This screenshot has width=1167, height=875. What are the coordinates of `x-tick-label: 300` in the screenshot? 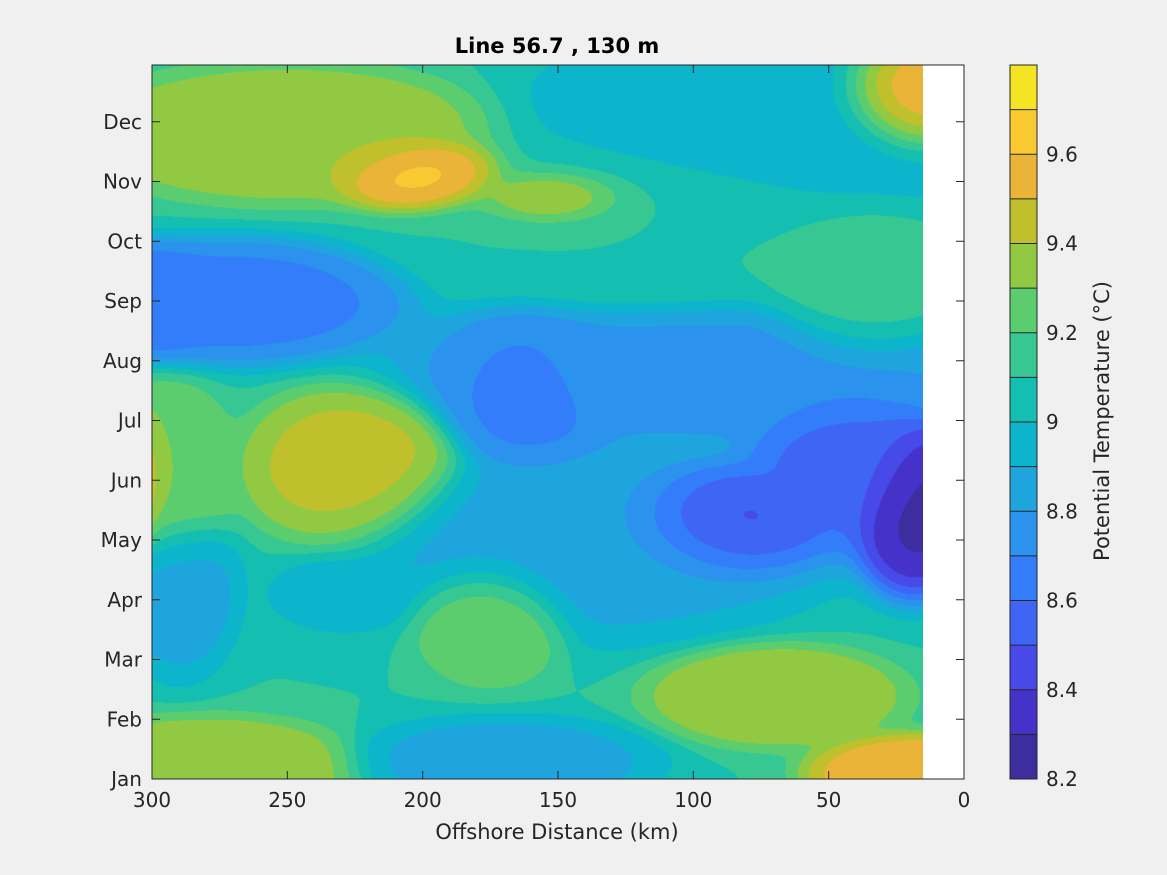 It's located at (152, 800).